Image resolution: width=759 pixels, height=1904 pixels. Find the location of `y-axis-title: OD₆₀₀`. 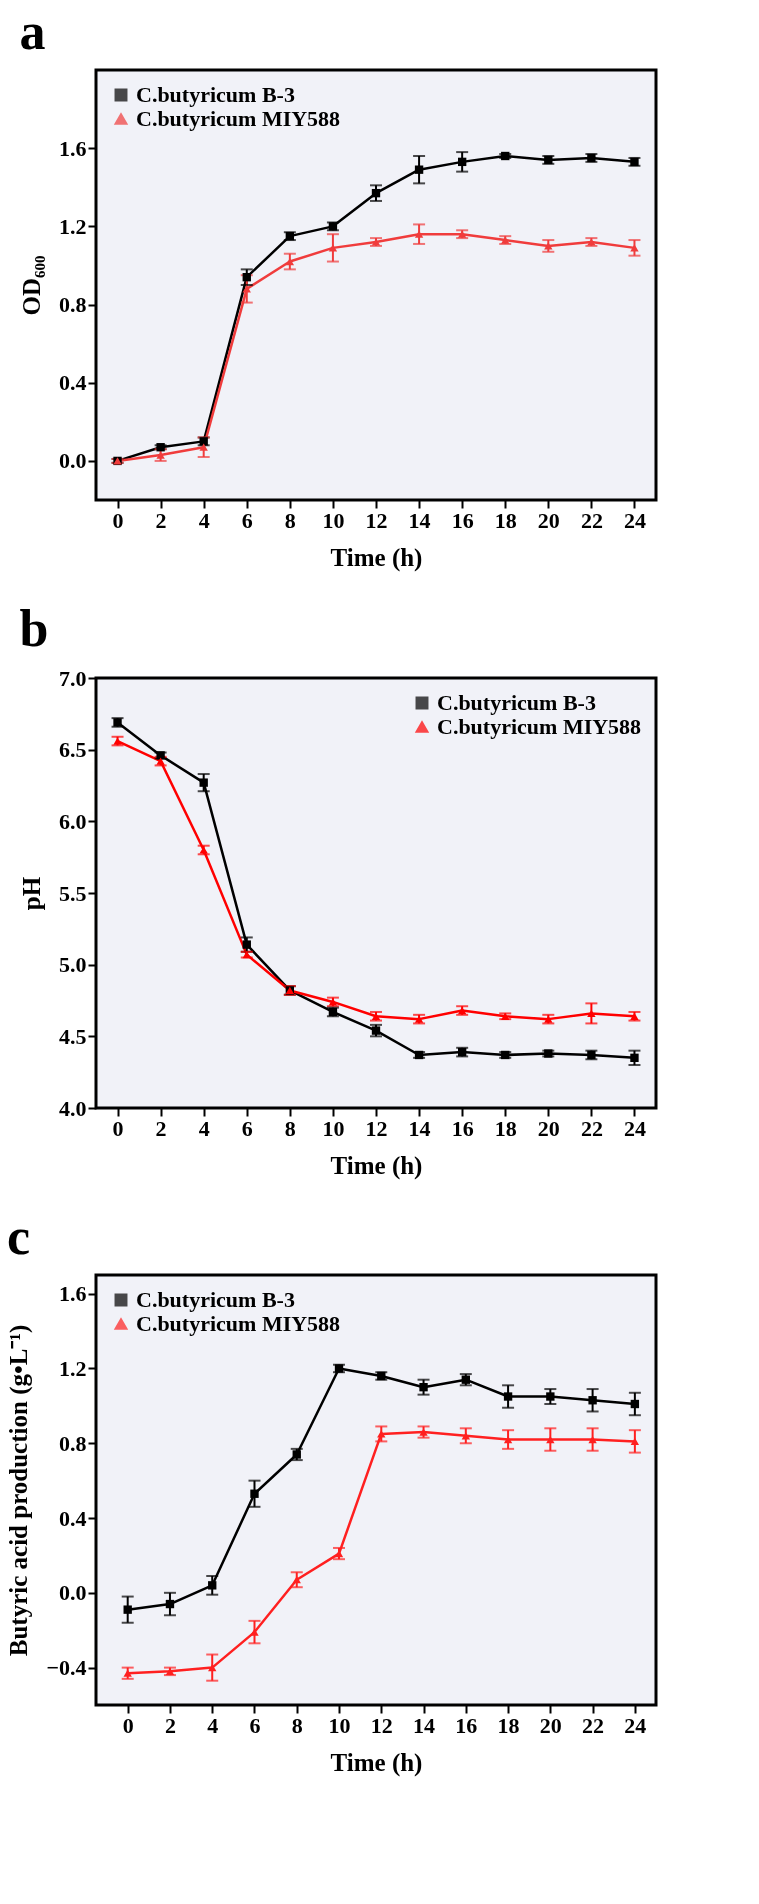

y-axis-title: OD₆₀₀ is located at coordinates (31, 285).